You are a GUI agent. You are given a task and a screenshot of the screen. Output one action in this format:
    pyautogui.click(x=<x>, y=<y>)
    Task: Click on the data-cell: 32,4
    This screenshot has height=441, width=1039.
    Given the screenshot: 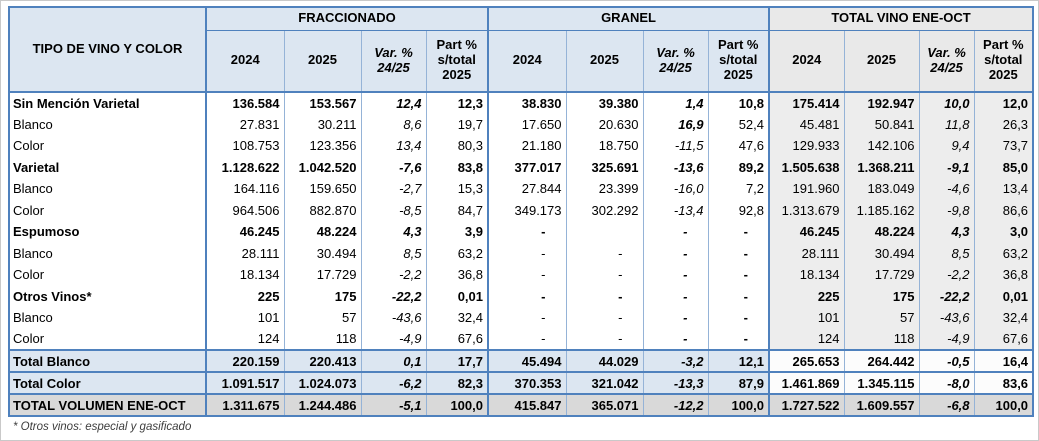 What is the action you would take?
    pyautogui.click(x=456, y=318)
    